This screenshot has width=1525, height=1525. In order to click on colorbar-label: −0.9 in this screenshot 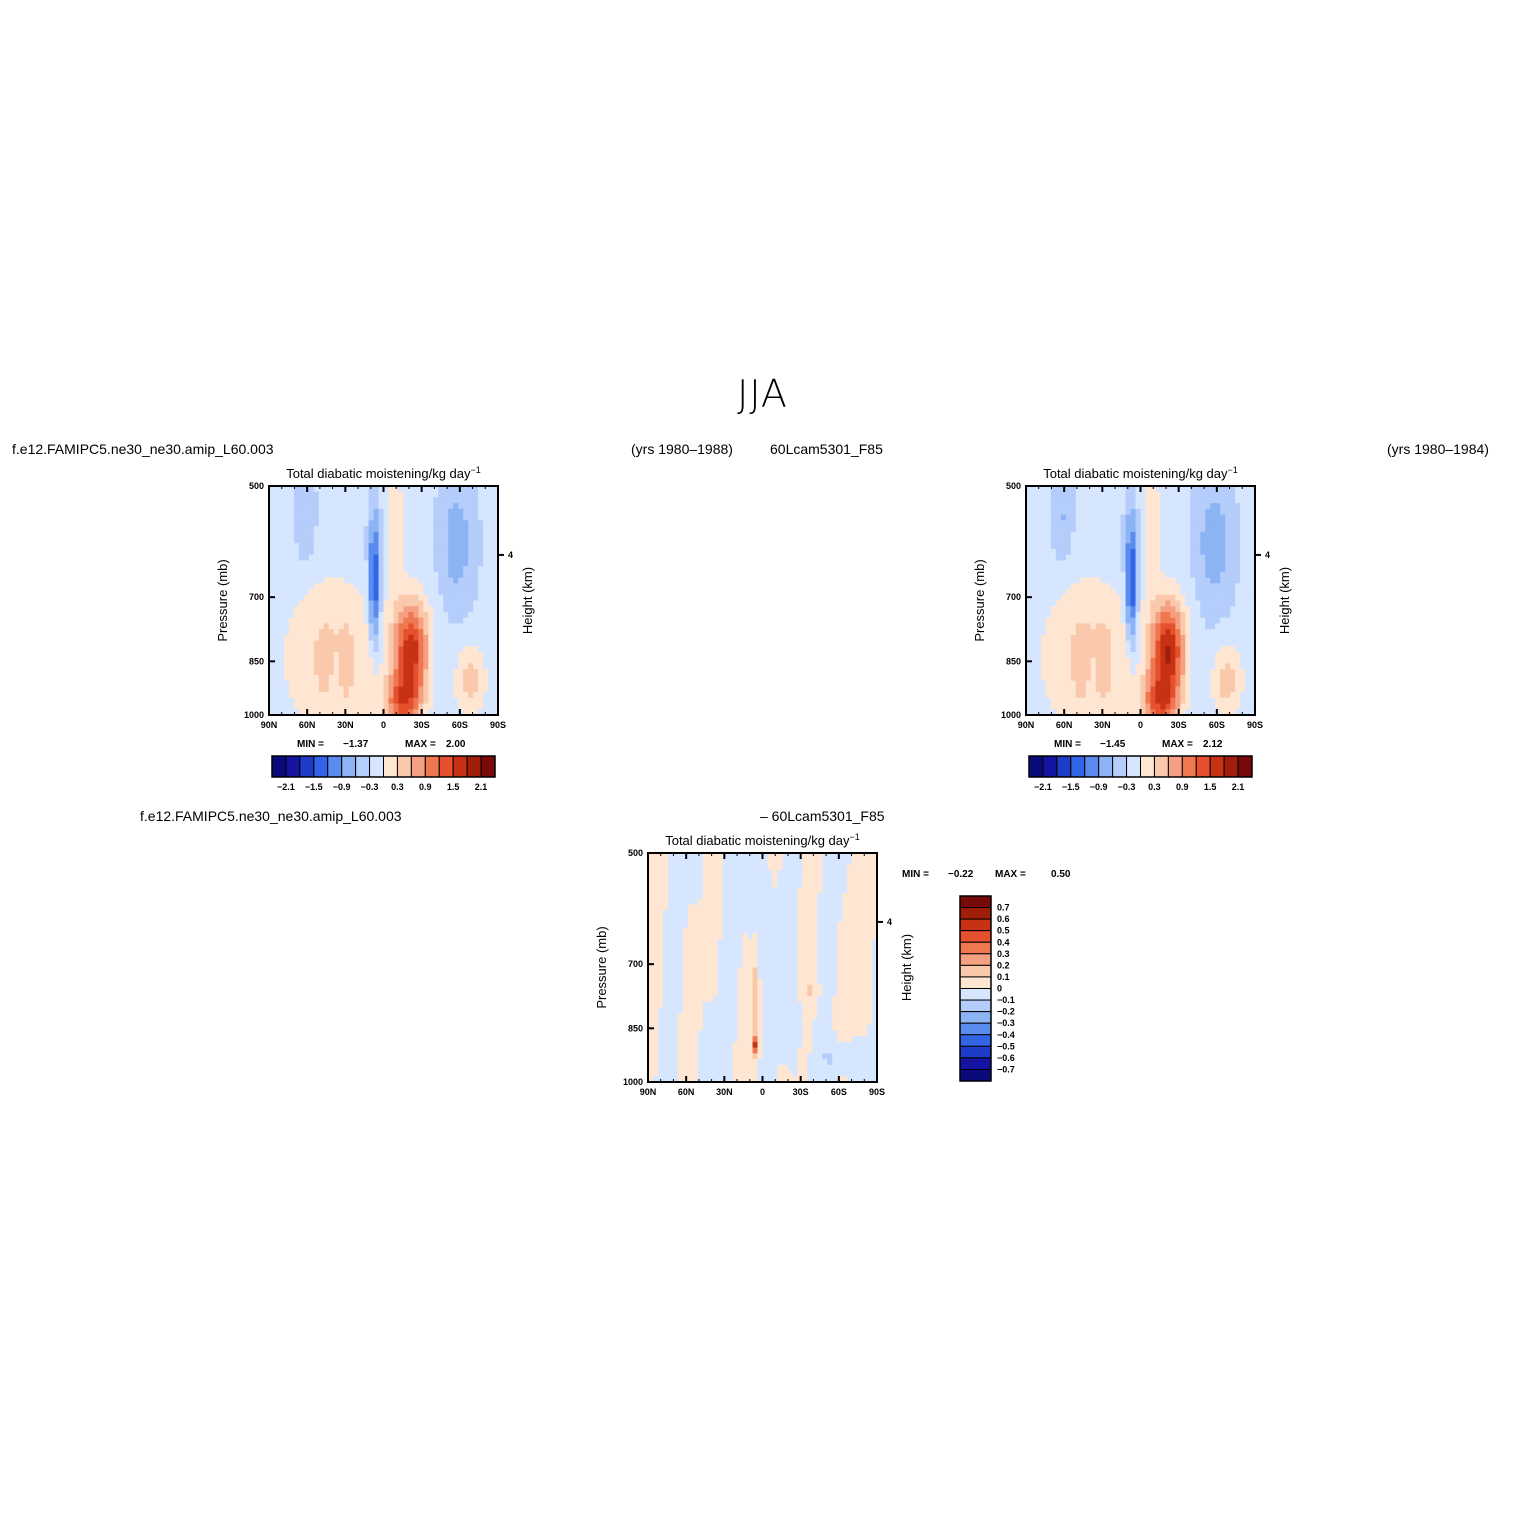, I will do `click(342, 787)`.